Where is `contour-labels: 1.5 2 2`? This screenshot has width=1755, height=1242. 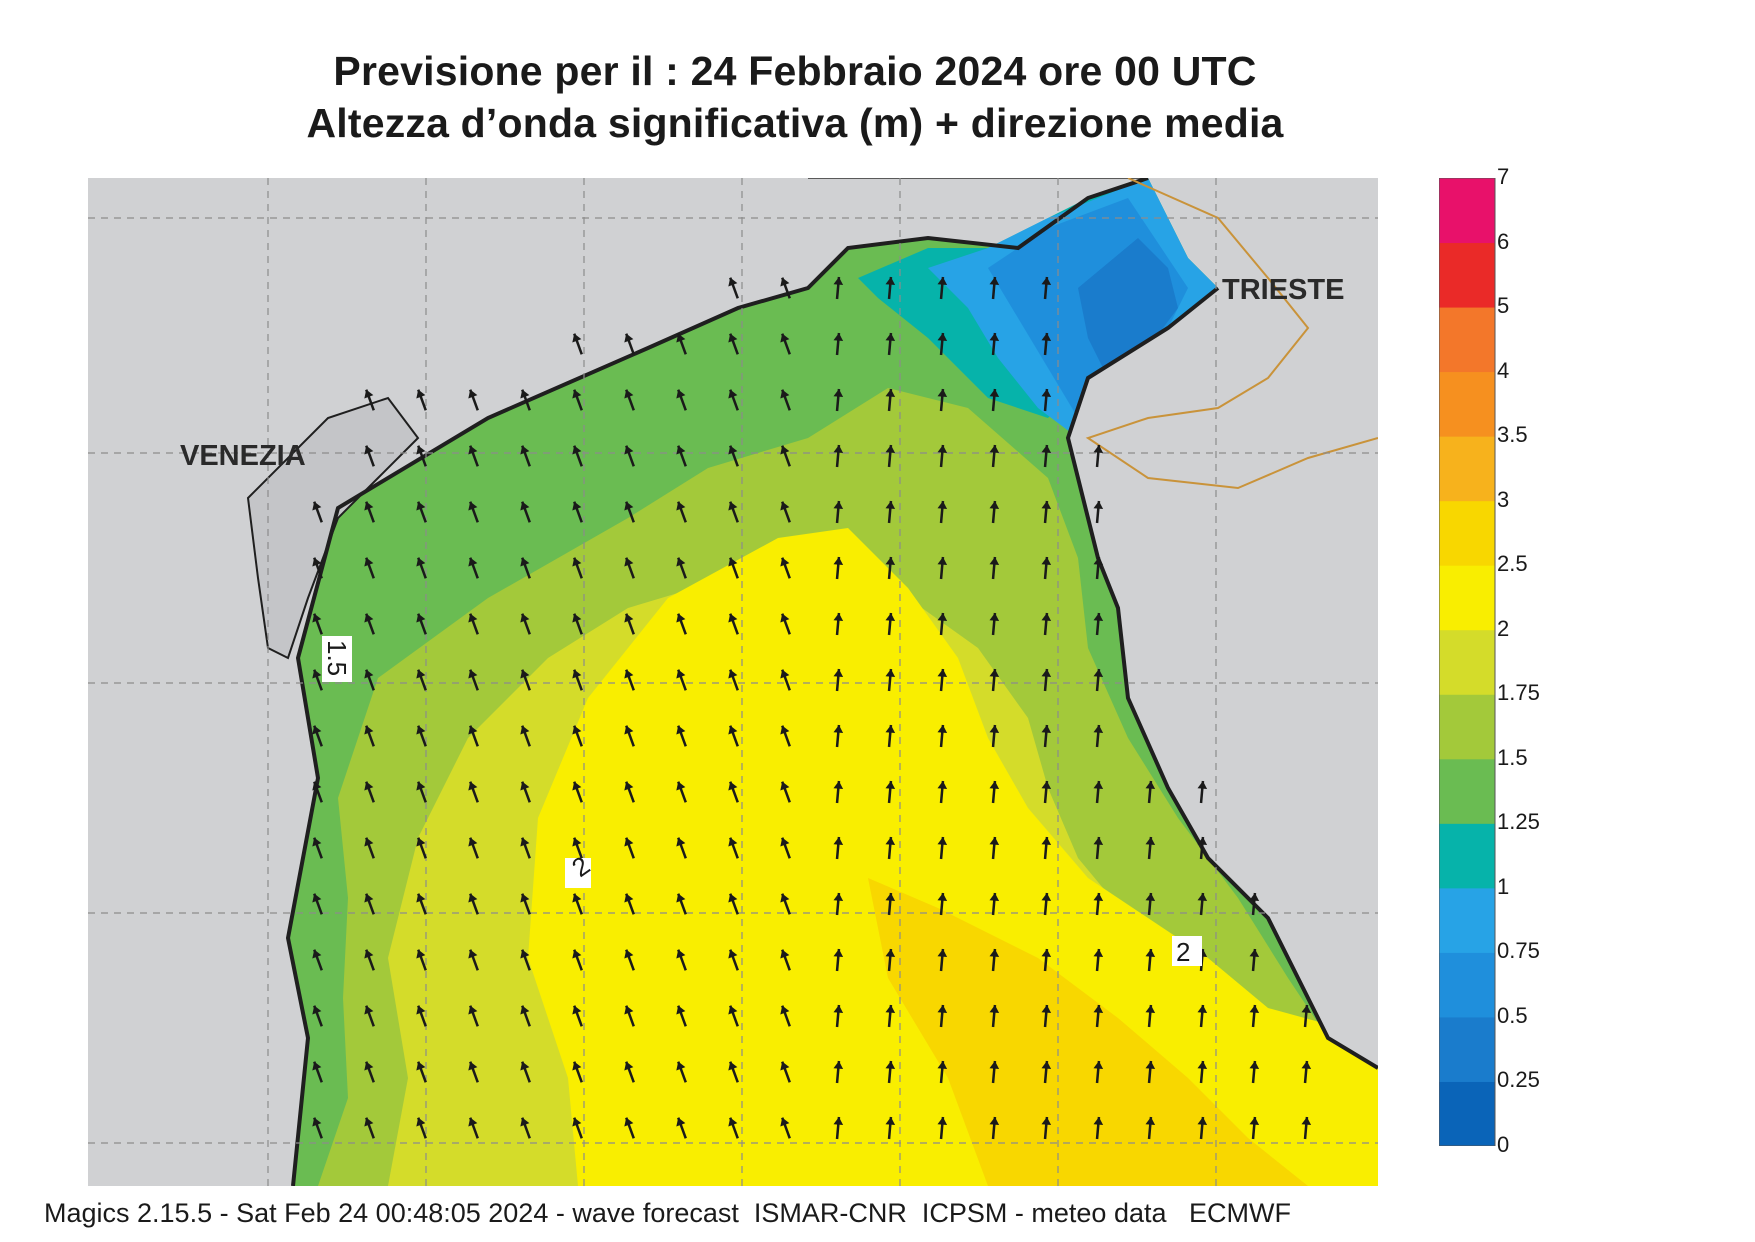 contour-labels: 1.5 2 2 is located at coordinates (762, 801).